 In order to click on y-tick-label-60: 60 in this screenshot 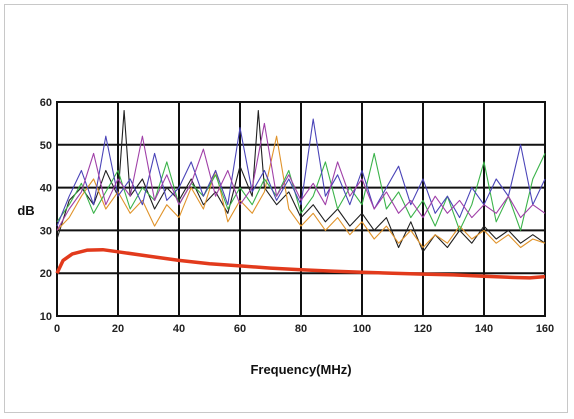, I will do `click(46, 103)`.